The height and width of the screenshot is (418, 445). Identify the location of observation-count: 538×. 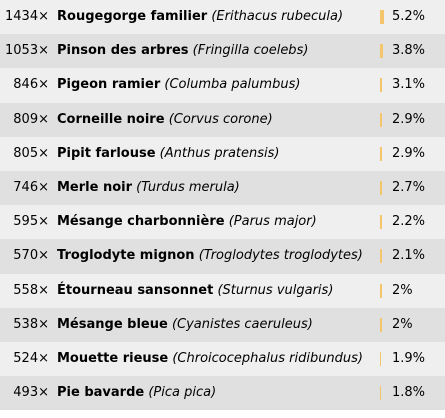
(31, 324).